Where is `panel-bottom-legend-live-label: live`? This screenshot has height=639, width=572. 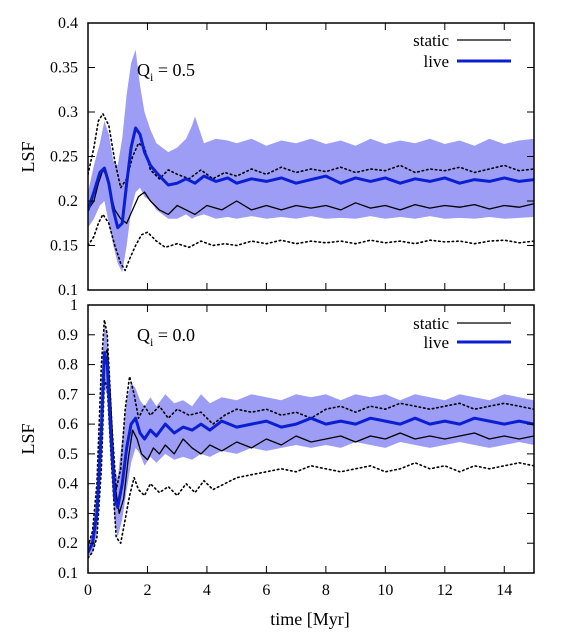
panel-bottom-legend-live-label: live is located at coordinates (437, 342).